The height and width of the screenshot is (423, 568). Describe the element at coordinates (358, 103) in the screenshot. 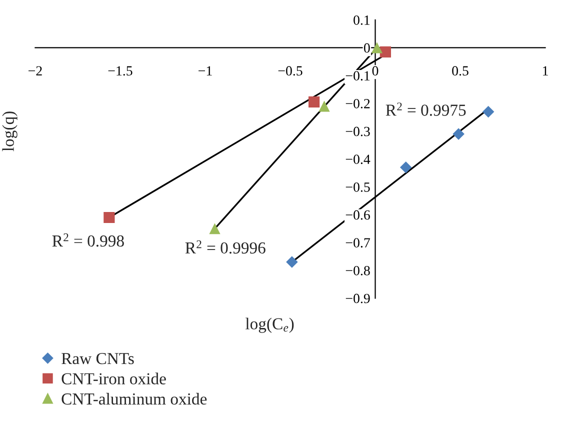

I see `y-tick-label: −0.2` at that location.